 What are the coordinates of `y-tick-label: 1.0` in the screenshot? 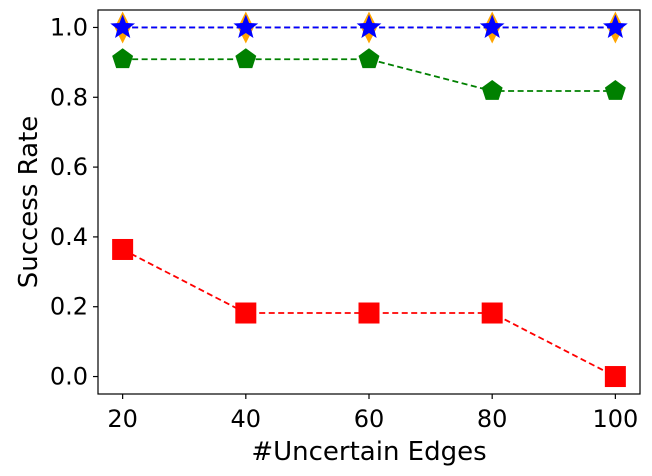 It's located at (69, 27).